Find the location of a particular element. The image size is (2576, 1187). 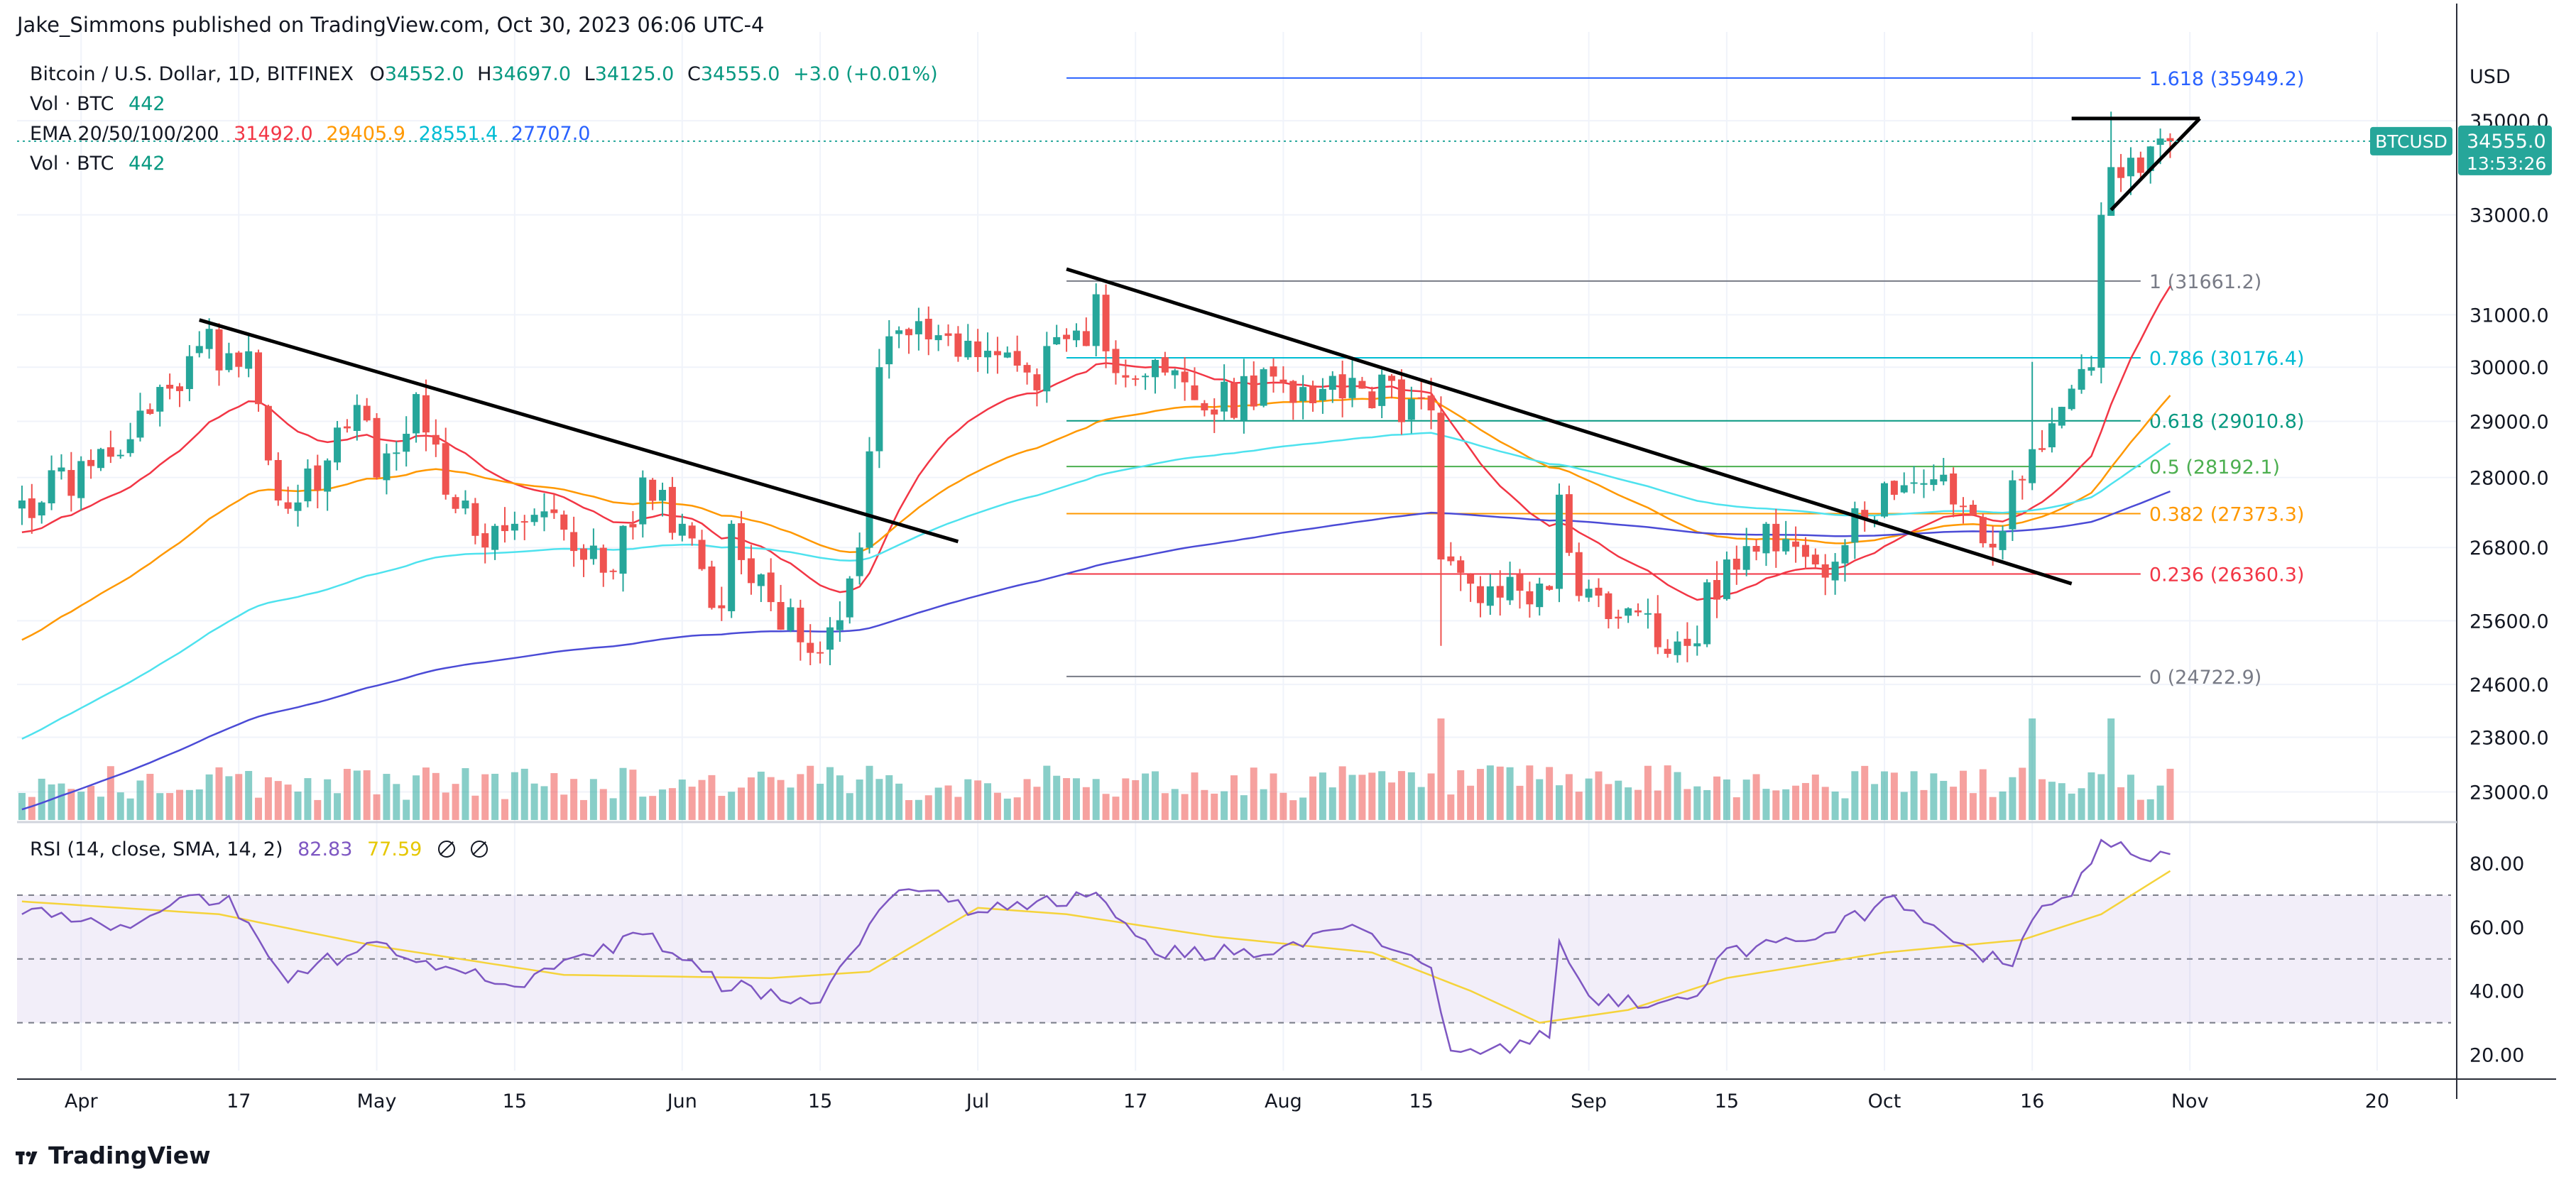

price-badge is located at coordinates (2505, 150).